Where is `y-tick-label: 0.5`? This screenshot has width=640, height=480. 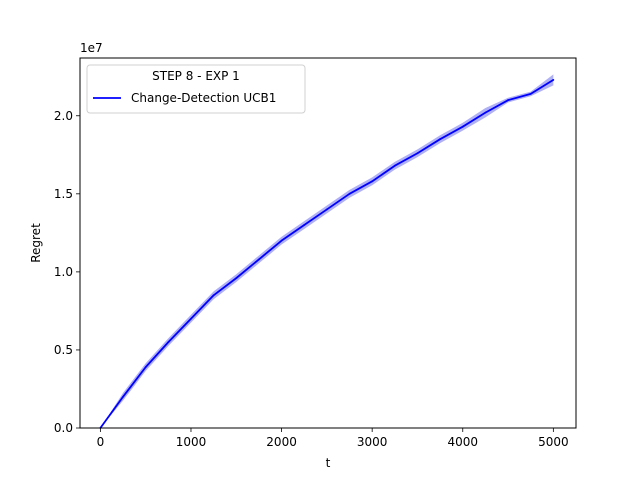 y-tick-label: 0.5 is located at coordinates (63, 350).